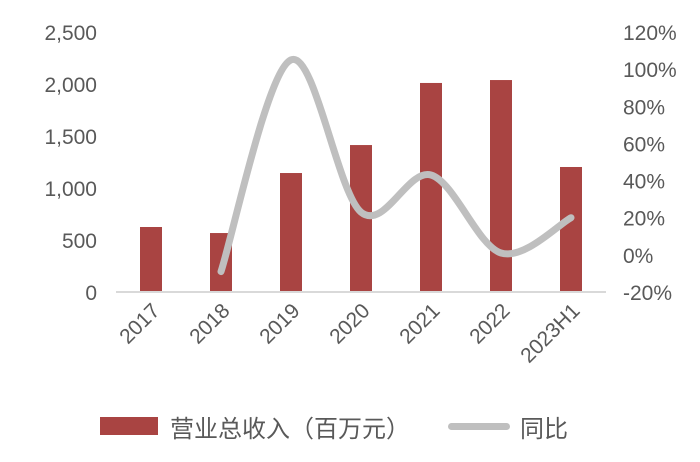 The image size is (700, 462). I want to click on legend-item-yoy: 同比, so click(508, 426).